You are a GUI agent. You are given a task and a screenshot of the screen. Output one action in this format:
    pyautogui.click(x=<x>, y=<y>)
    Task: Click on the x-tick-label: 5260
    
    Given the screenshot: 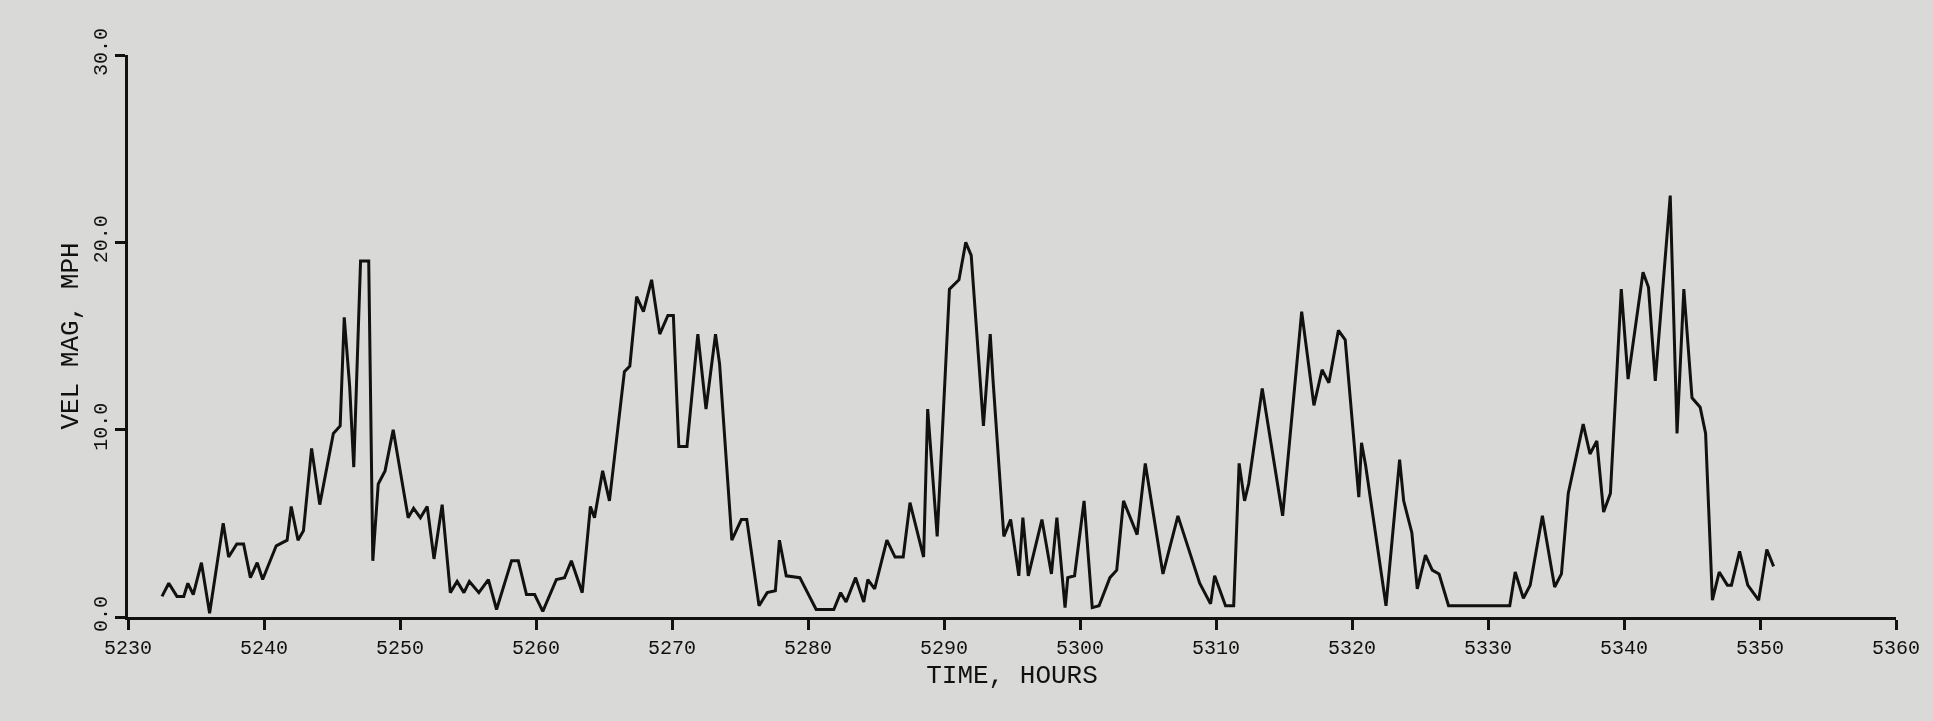 What is the action you would take?
    pyautogui.click(x=536, y=648)
    